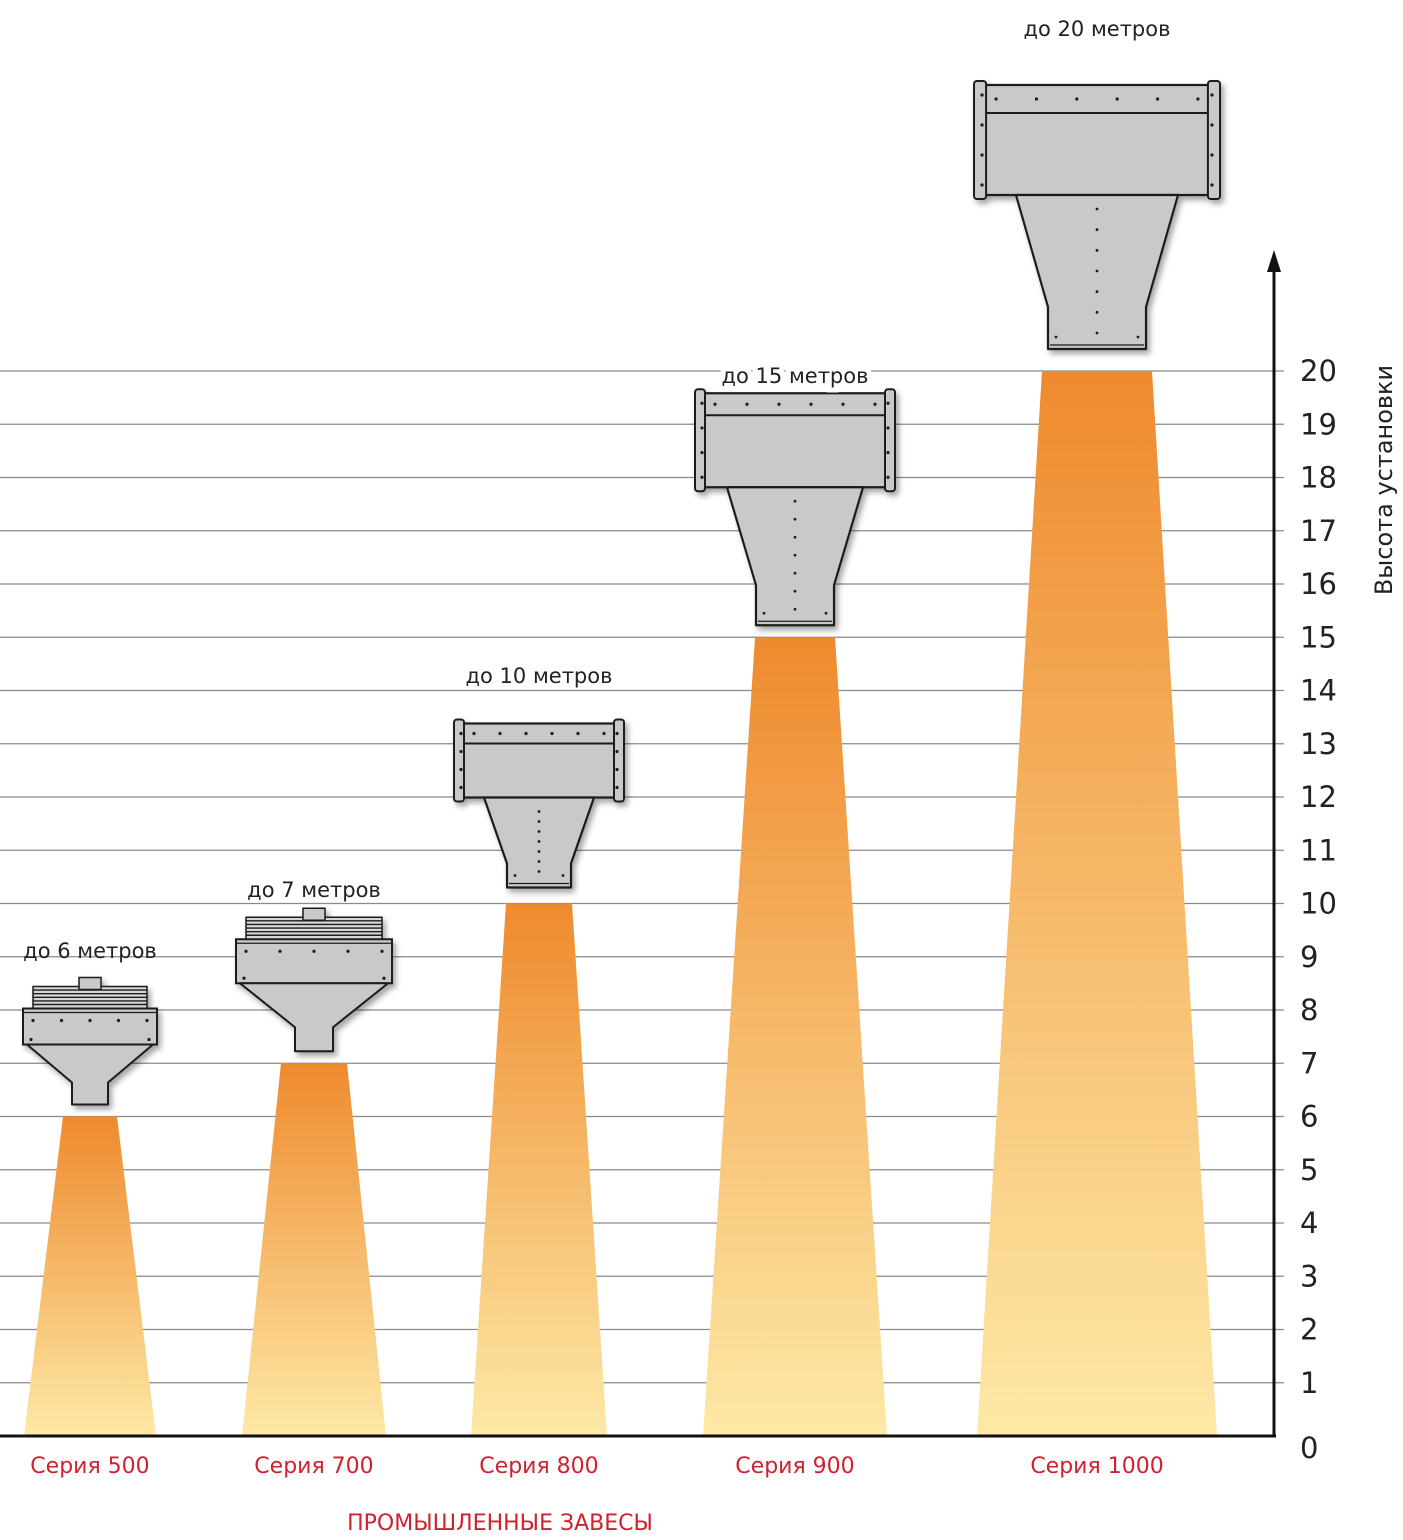 The height and width of the screenshot is (1540, 1403). Describe the element at coordinates (1318, 531) in the screenshot. I see `y-tick-label: 17` at that location.